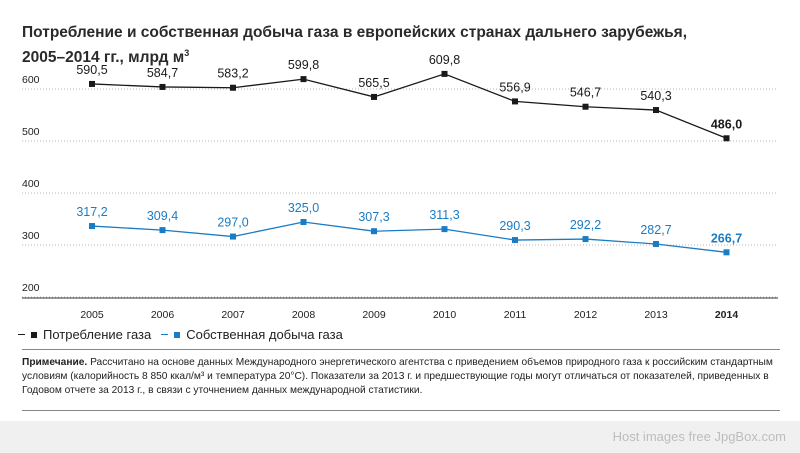  I want to click on title-line-2: 2005–2014 гг., млрд м, so click(103, 58).